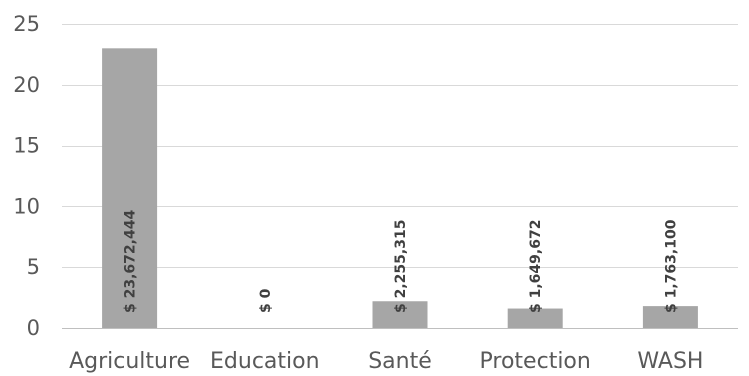 Image resolution: width=749 pixels, height=376 pixels. Describe the element at coordinates (131, 261) in the screenshot. I see `data-label: $ 23,672,444` at that location.